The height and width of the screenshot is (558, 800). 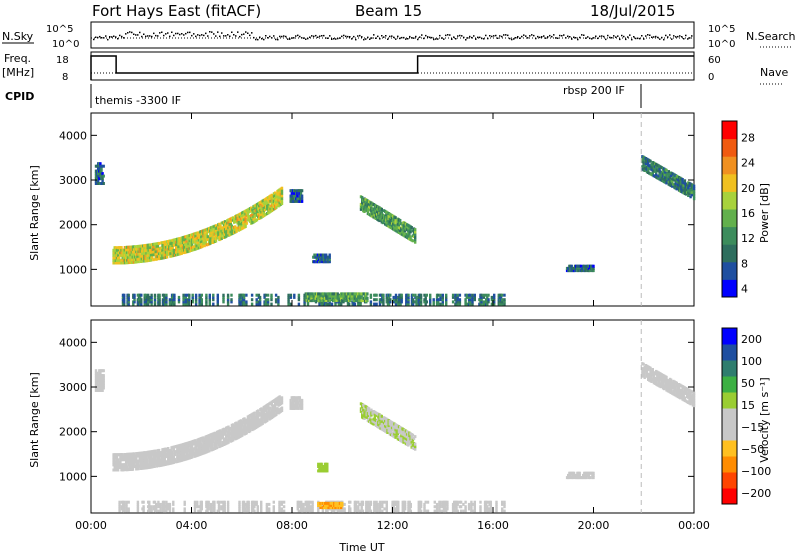 I want to click on x-tick-label: 04:00, so click(x=192, y=525).